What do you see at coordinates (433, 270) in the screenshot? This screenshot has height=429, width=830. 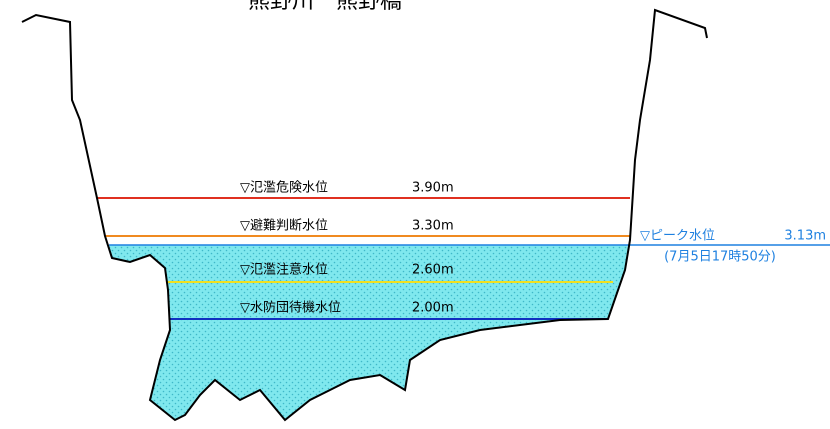 I see `level-value: 2.60m` at bounding box center [433, 270].